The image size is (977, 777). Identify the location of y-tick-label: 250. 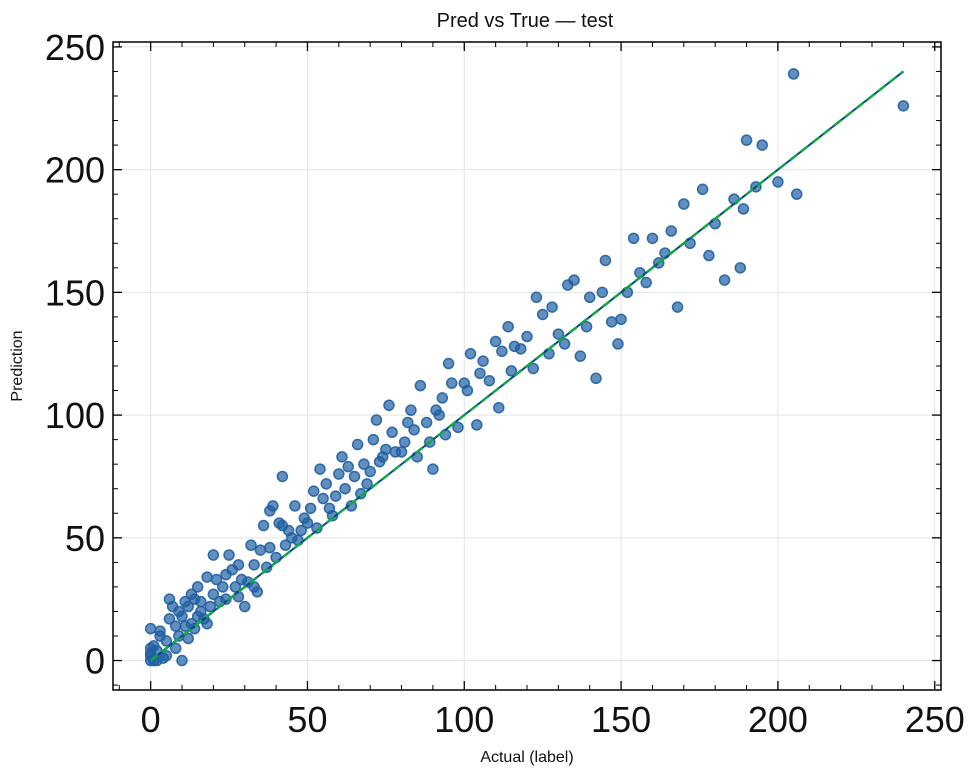
(75, 47).